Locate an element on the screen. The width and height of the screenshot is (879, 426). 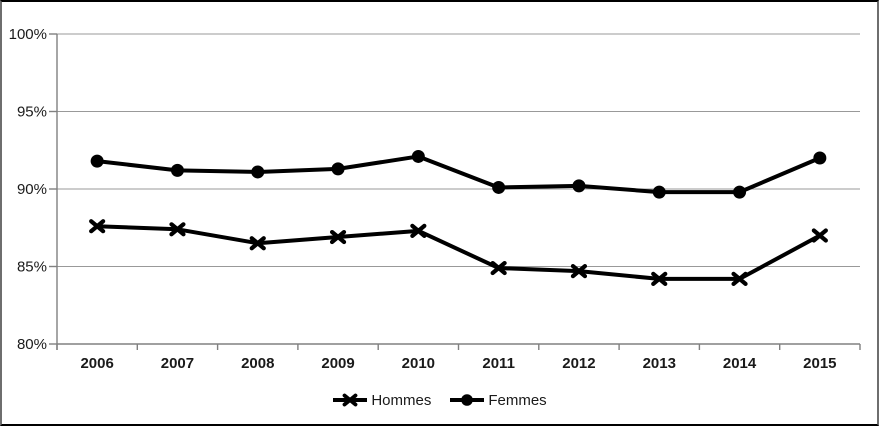
marker-x-hommes-2011 is located at coordinates (498, 268).